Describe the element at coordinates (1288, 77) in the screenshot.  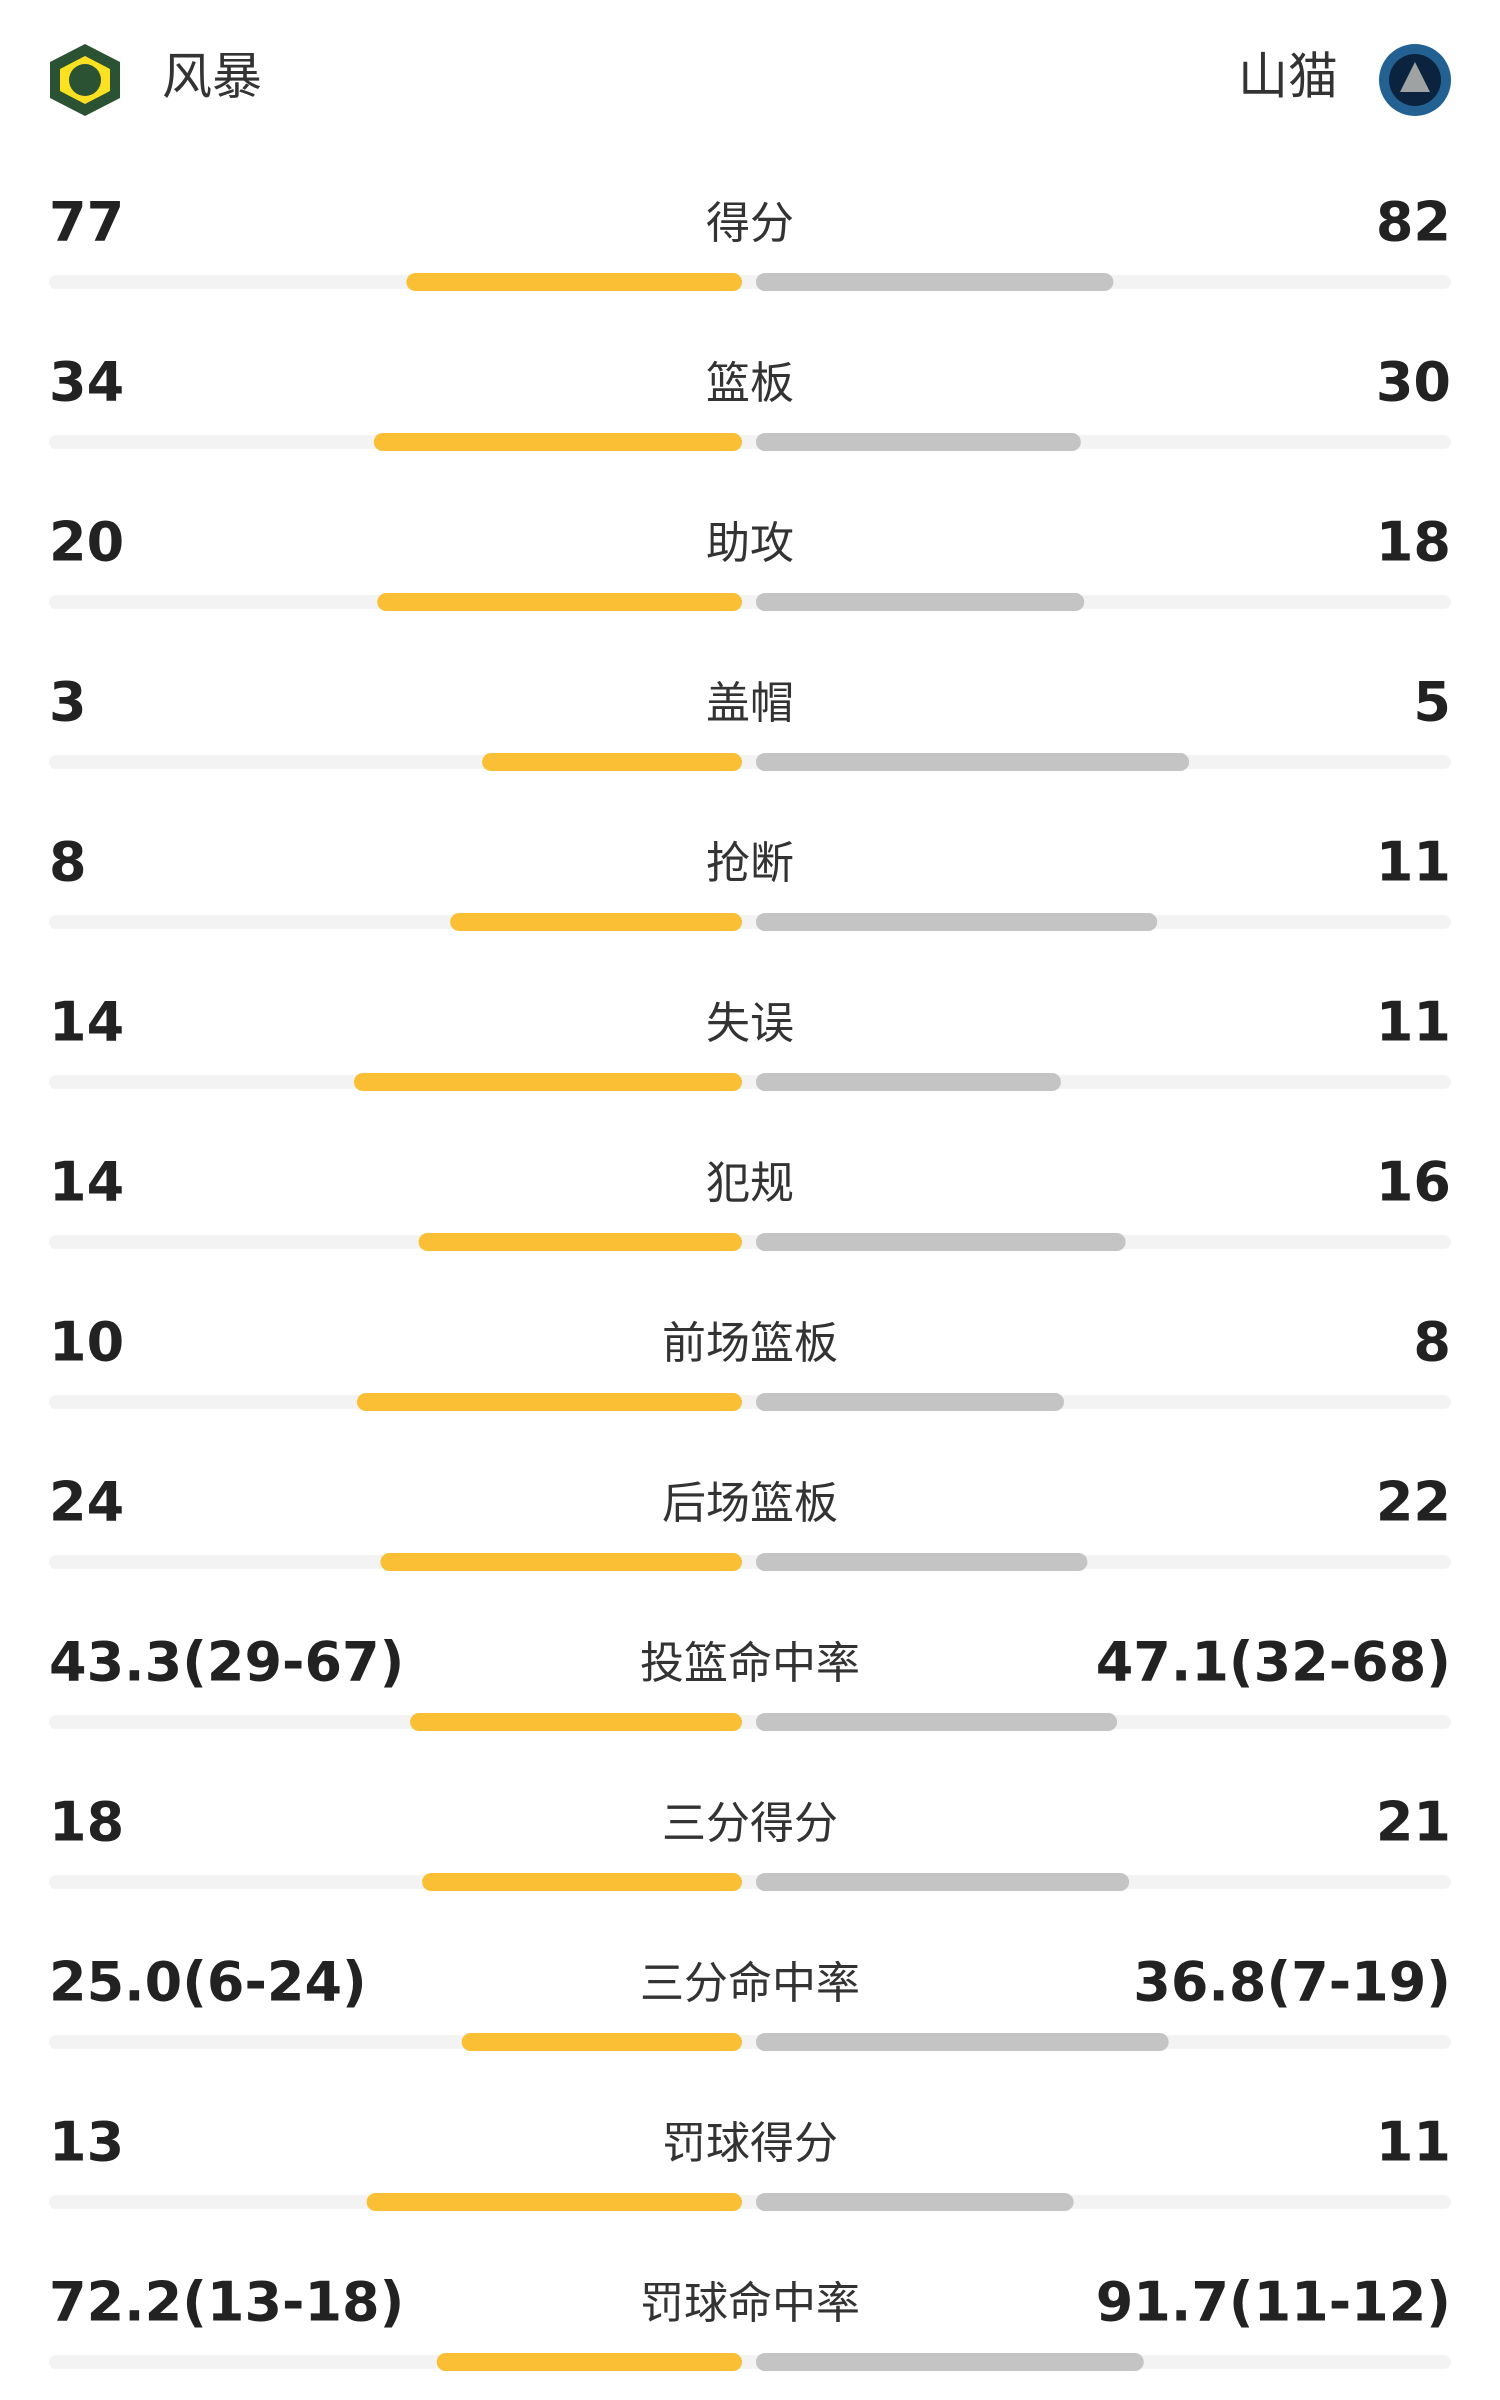
I see `away-team-name: 山猫` at that location.